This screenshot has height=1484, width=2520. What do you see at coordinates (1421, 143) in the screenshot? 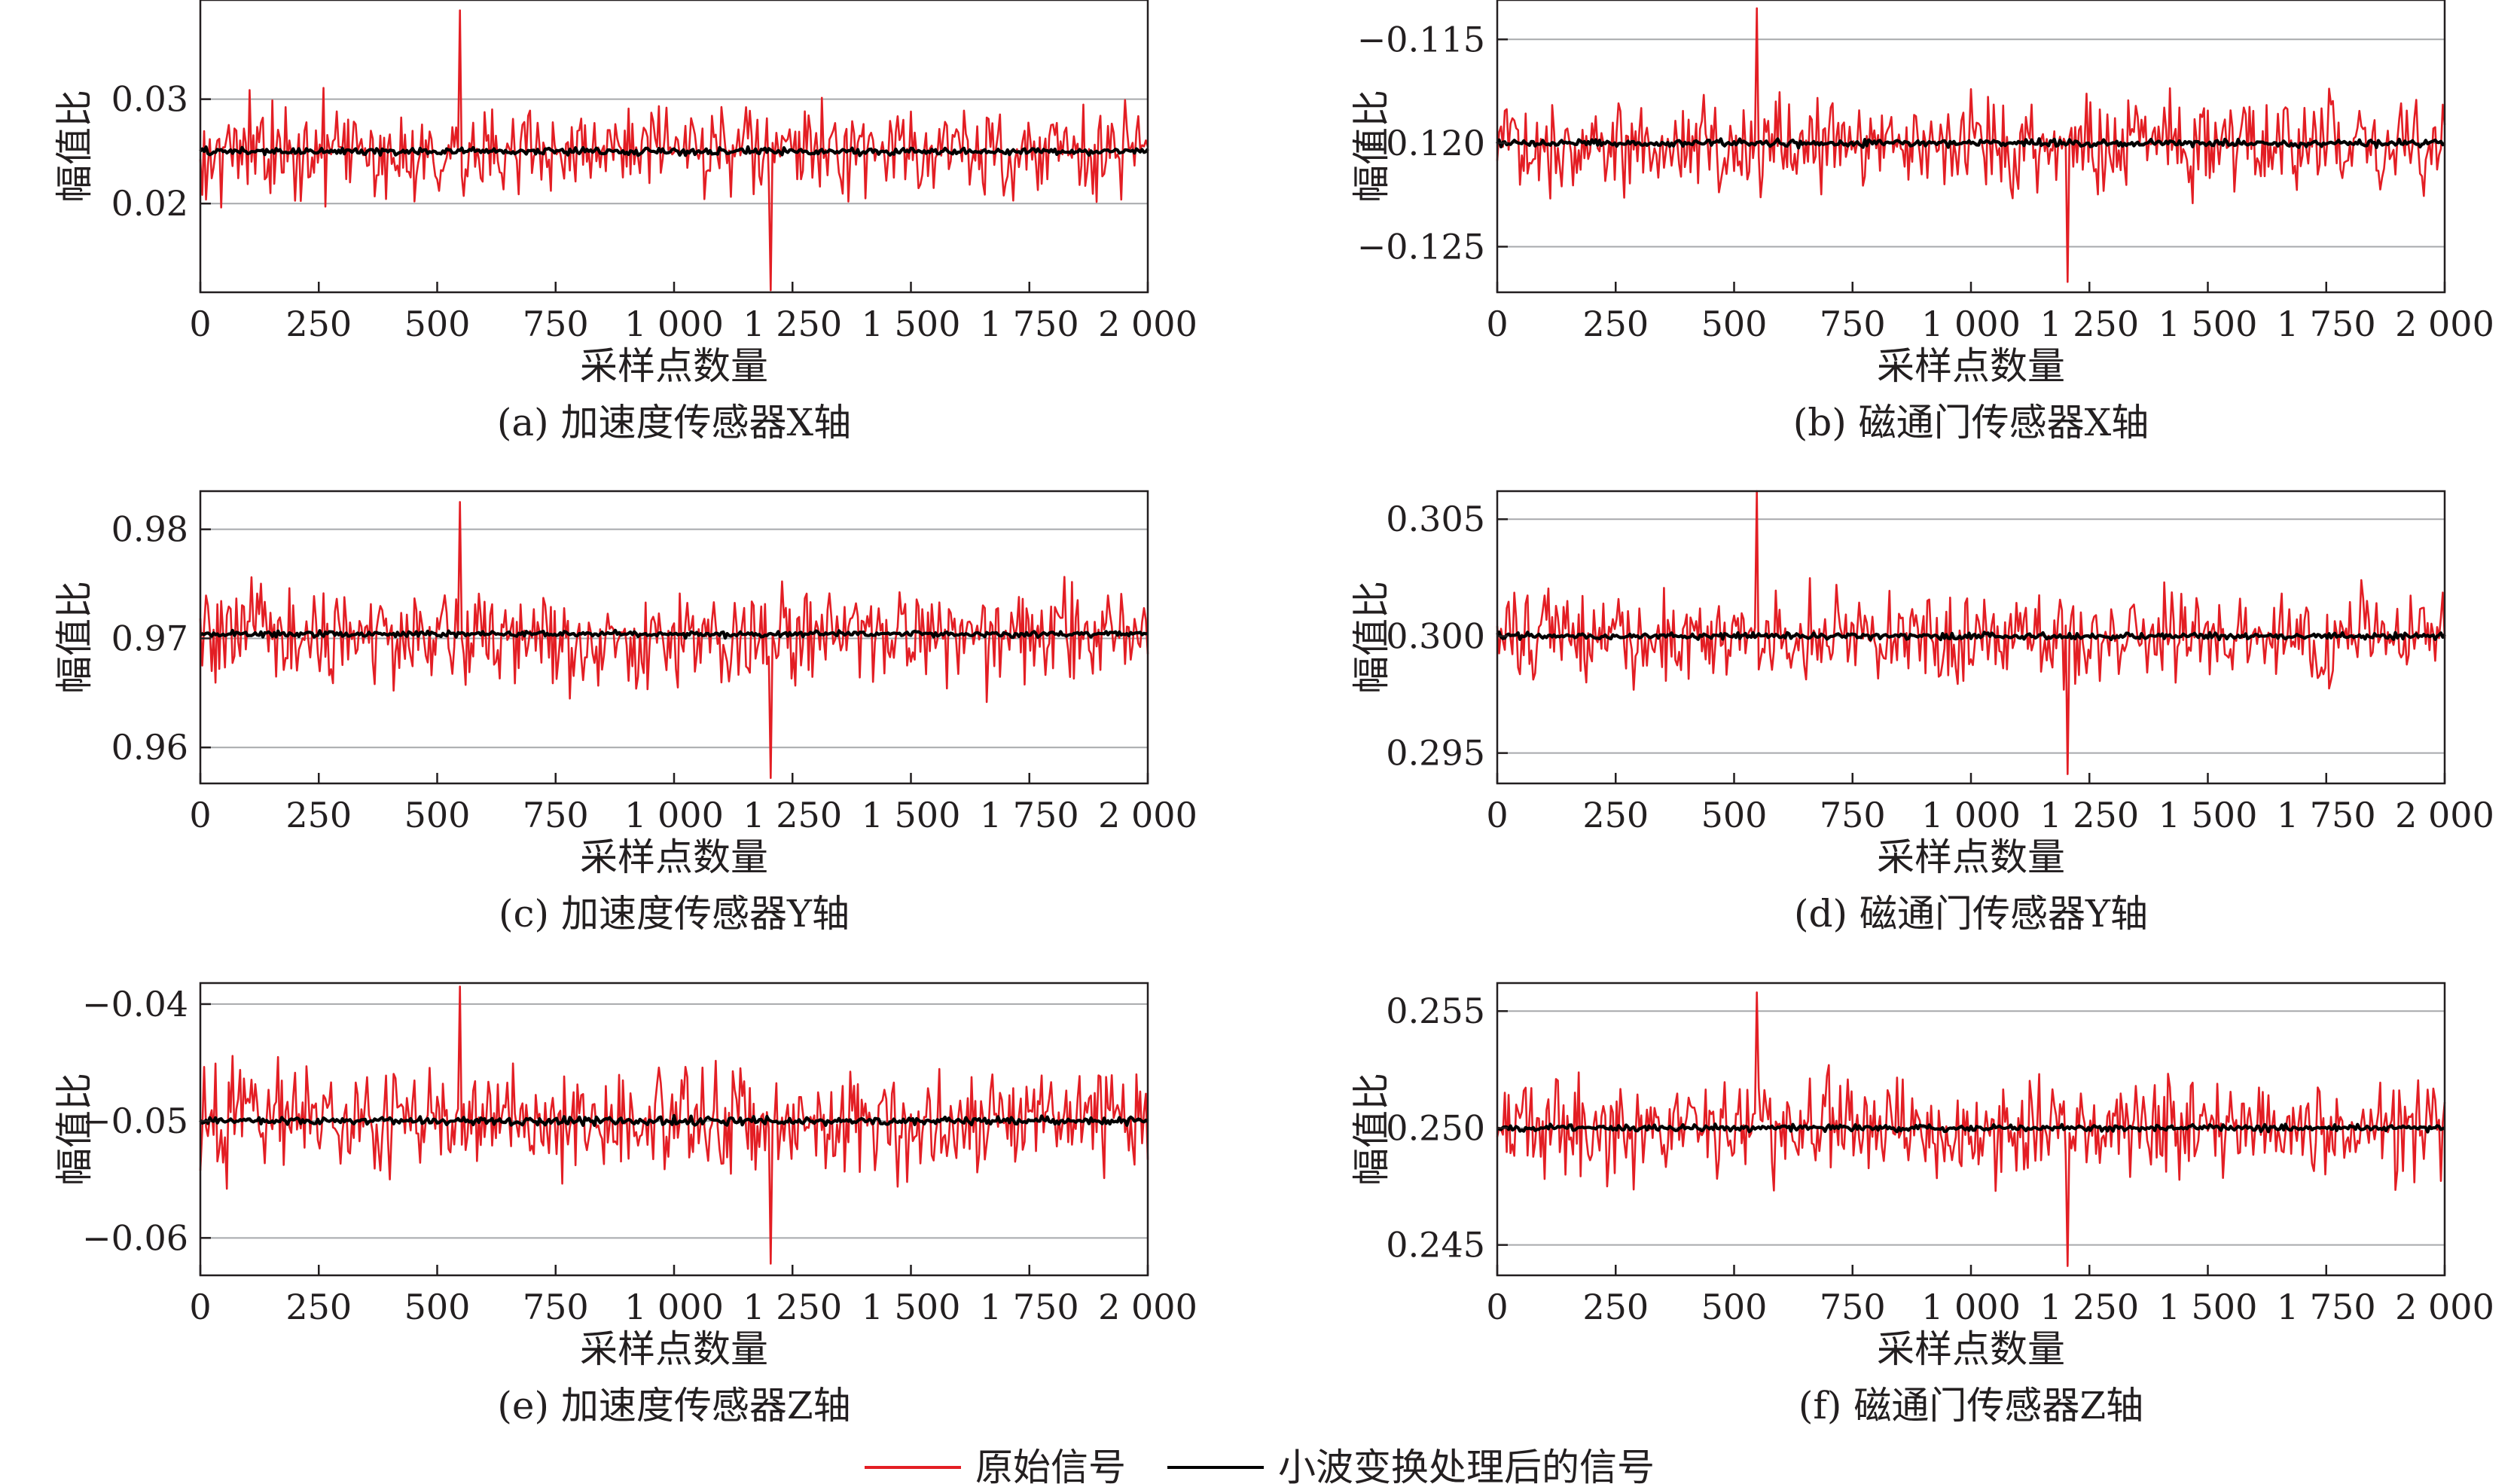
I see `y-tick-label: −0.120` at bounding box center [1421, 143].